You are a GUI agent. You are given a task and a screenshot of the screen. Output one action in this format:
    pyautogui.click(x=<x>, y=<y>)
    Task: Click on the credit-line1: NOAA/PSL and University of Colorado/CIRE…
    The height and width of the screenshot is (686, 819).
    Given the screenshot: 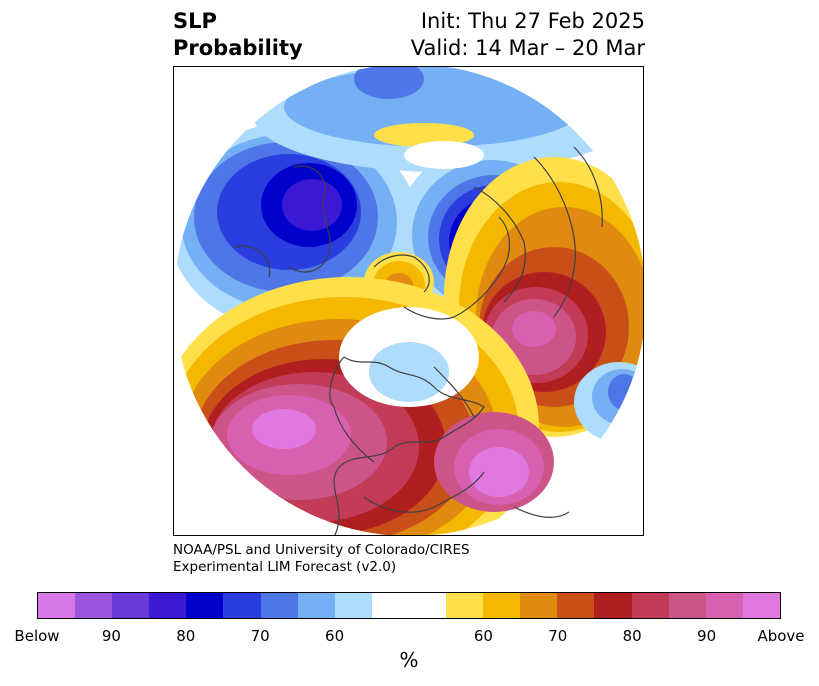 What is the action you would take?
    pyautogui.click(x=321, y=550)
    